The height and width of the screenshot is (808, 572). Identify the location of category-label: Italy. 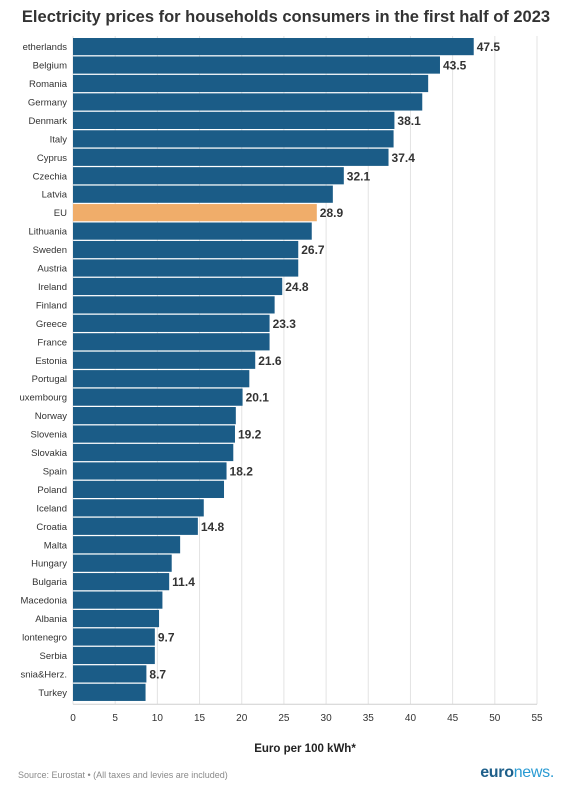
(59, 139).